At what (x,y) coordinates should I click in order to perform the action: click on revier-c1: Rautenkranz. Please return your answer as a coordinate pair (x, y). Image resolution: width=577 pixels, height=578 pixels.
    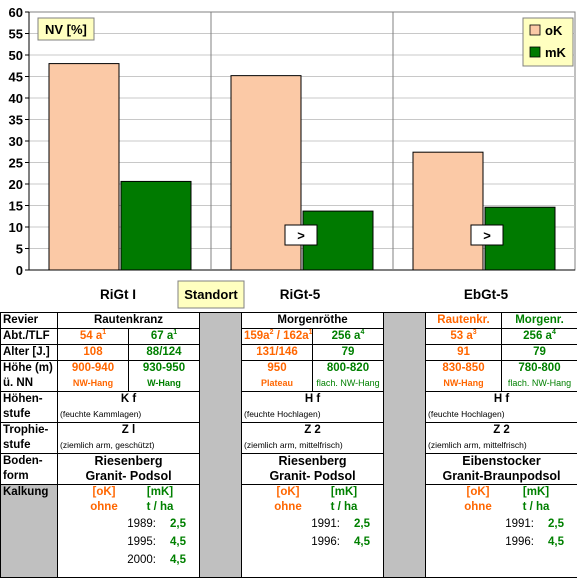
    Looking at the image, I should click on (128, 320).